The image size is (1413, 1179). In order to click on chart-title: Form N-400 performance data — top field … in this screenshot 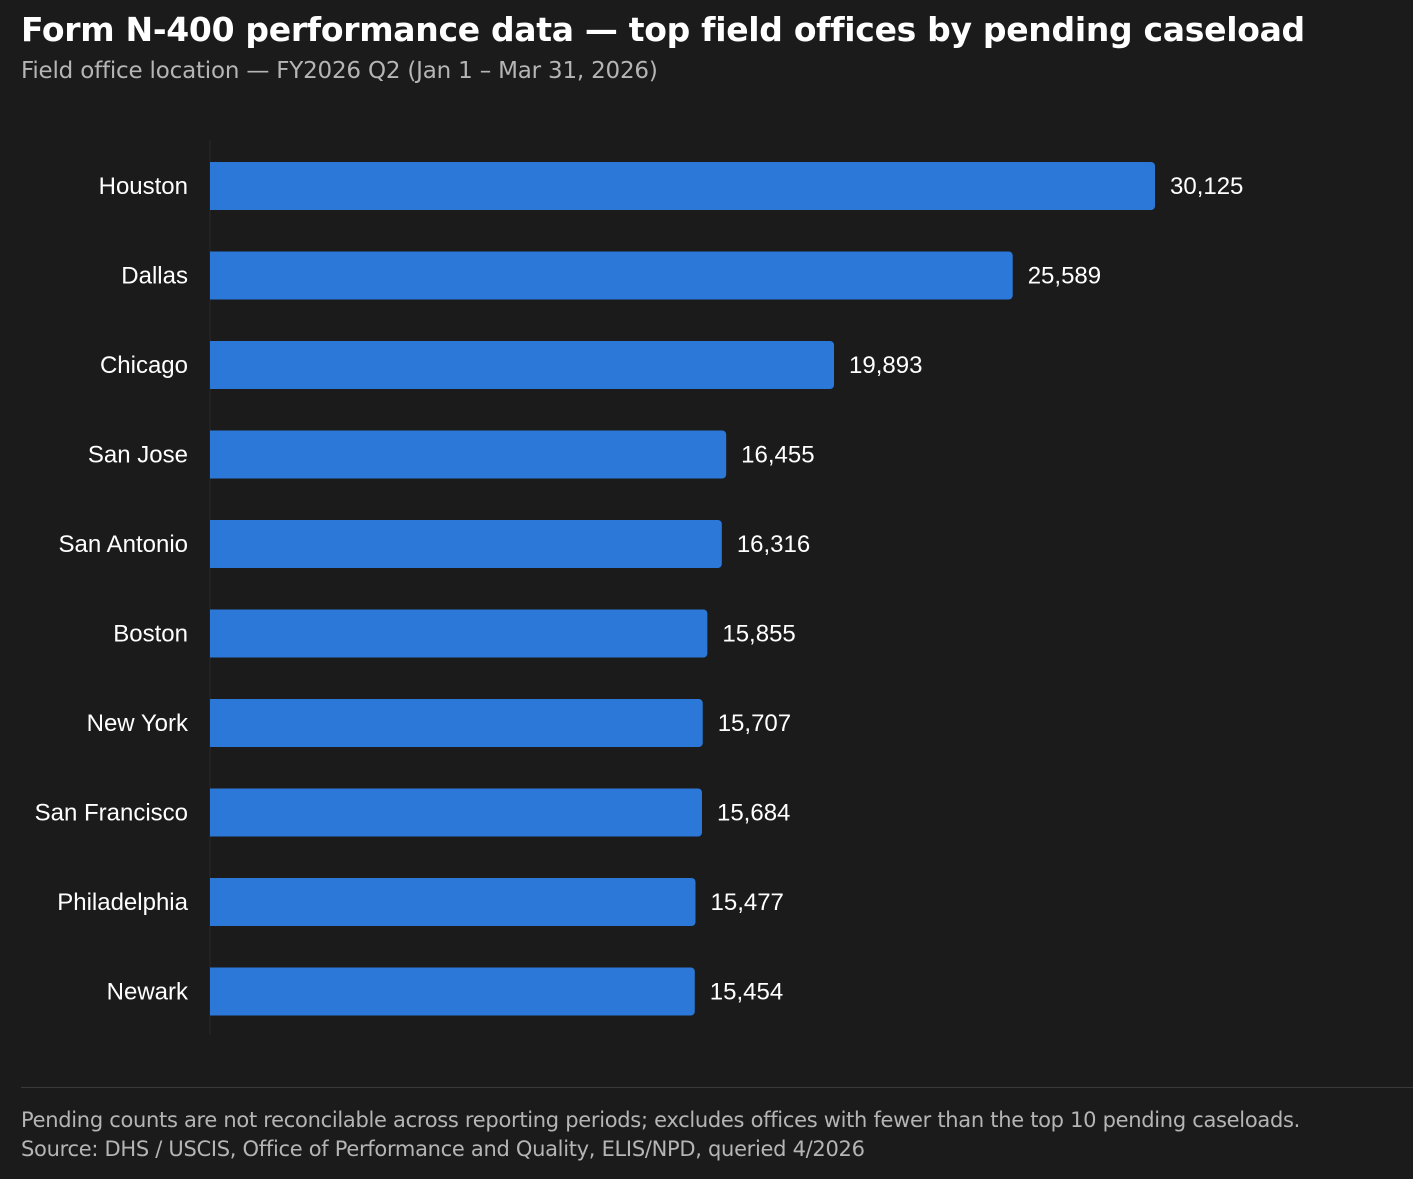, I will do `click(663, 29)`.